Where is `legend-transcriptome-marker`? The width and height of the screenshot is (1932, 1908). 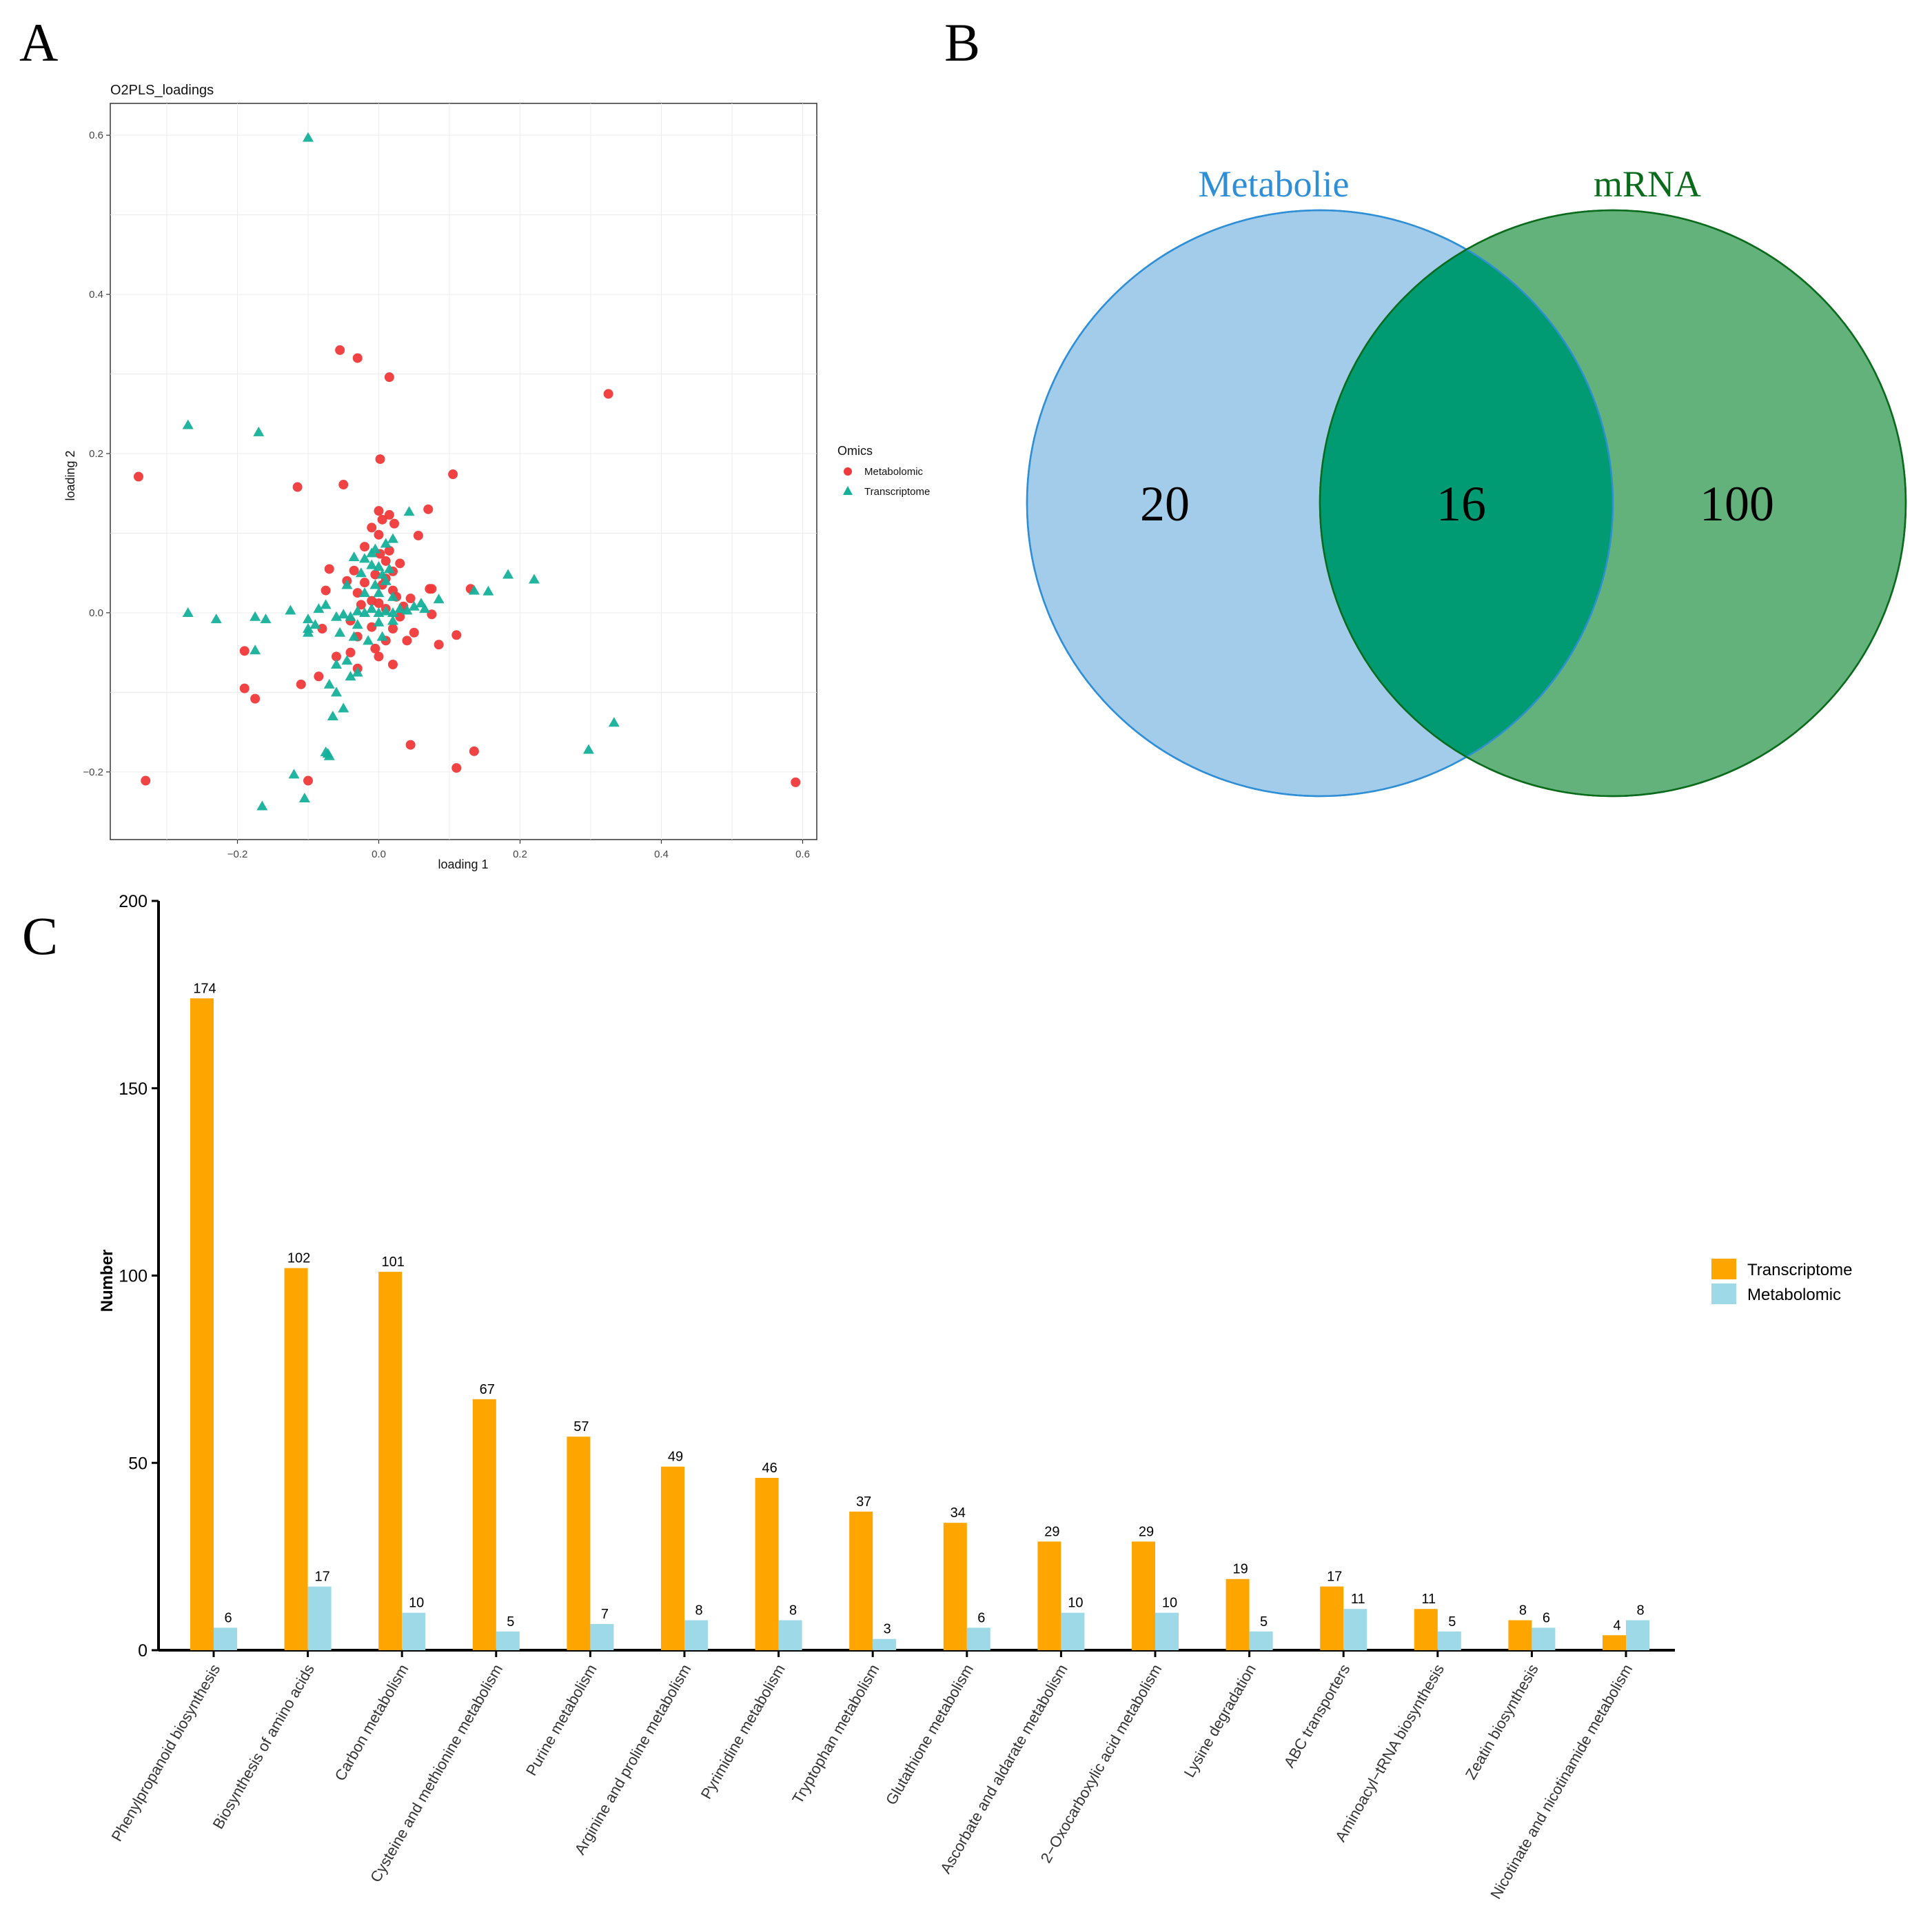
legend-transcriptome-marker is located at coordinates (848, 490).